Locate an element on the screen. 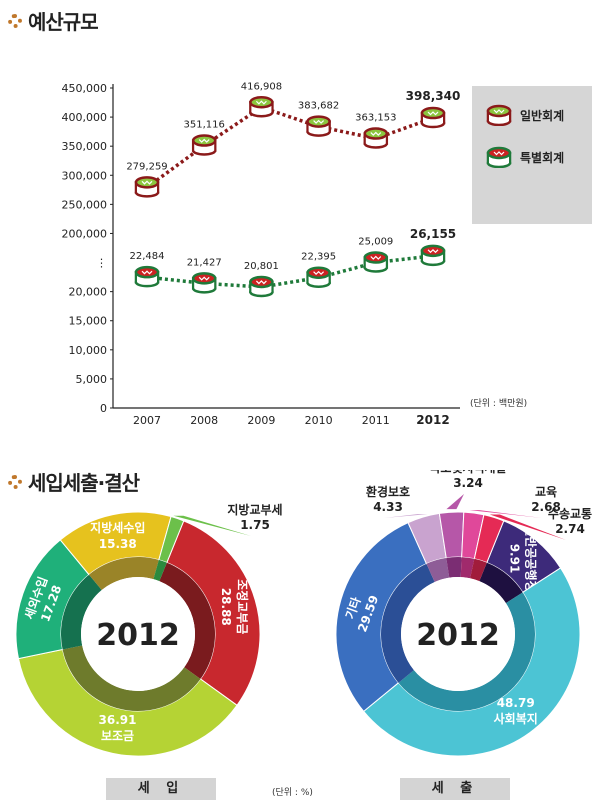 The image size is (600, 811). legend-special-label: 특별회계 is located at coordinates (542, 157).